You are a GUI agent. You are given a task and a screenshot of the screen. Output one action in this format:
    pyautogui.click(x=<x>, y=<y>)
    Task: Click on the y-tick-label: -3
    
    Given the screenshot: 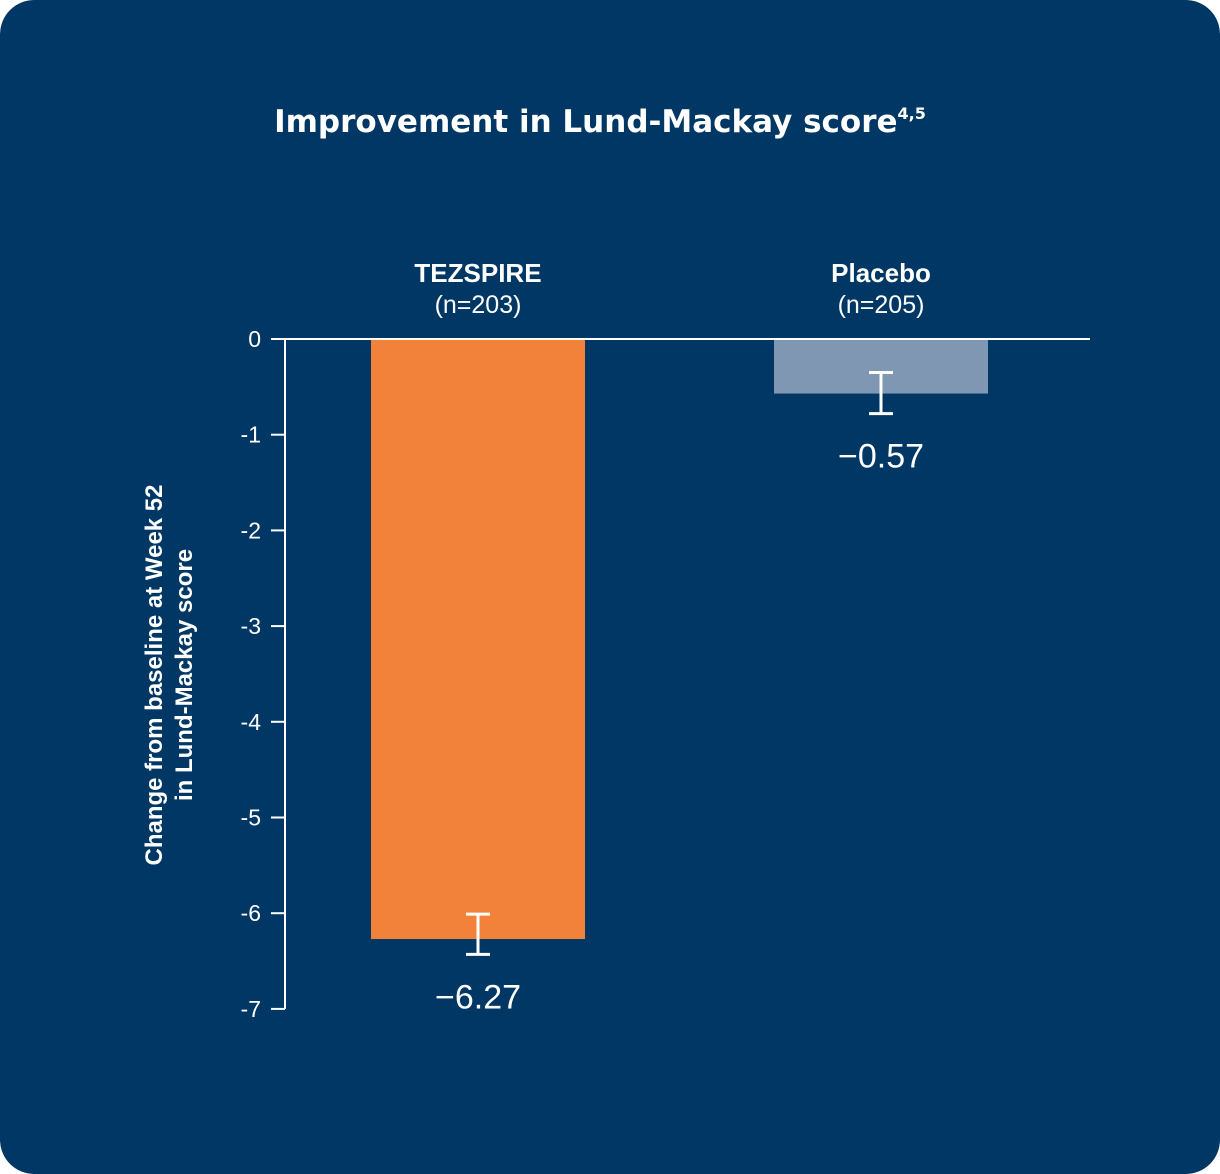 What is the action you would take?
    pyautogui.click(x=251, y=626)
    